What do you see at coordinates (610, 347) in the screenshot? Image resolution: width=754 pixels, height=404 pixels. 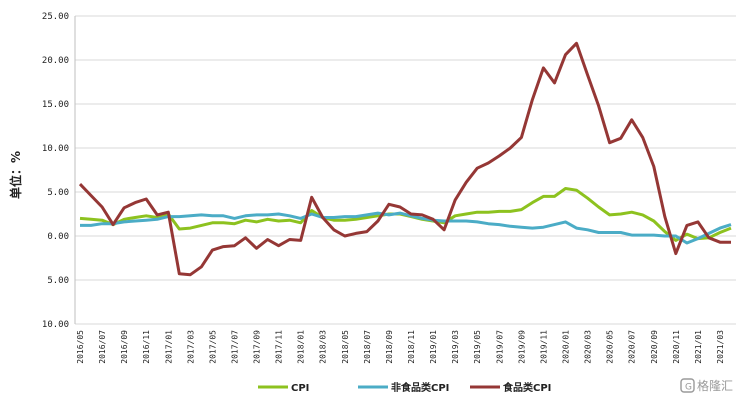 I see `x-tick-label: 2020/05` at bounding box center [610, 347].